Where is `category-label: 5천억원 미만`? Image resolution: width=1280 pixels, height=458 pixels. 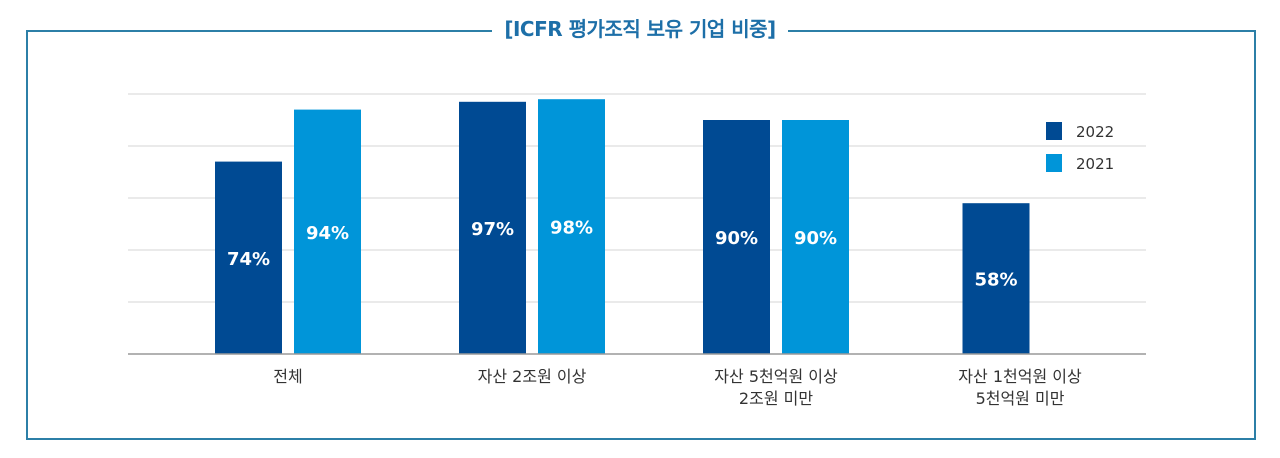 category-label: 5천억원 미만 is located at coordinates (1020, 398).